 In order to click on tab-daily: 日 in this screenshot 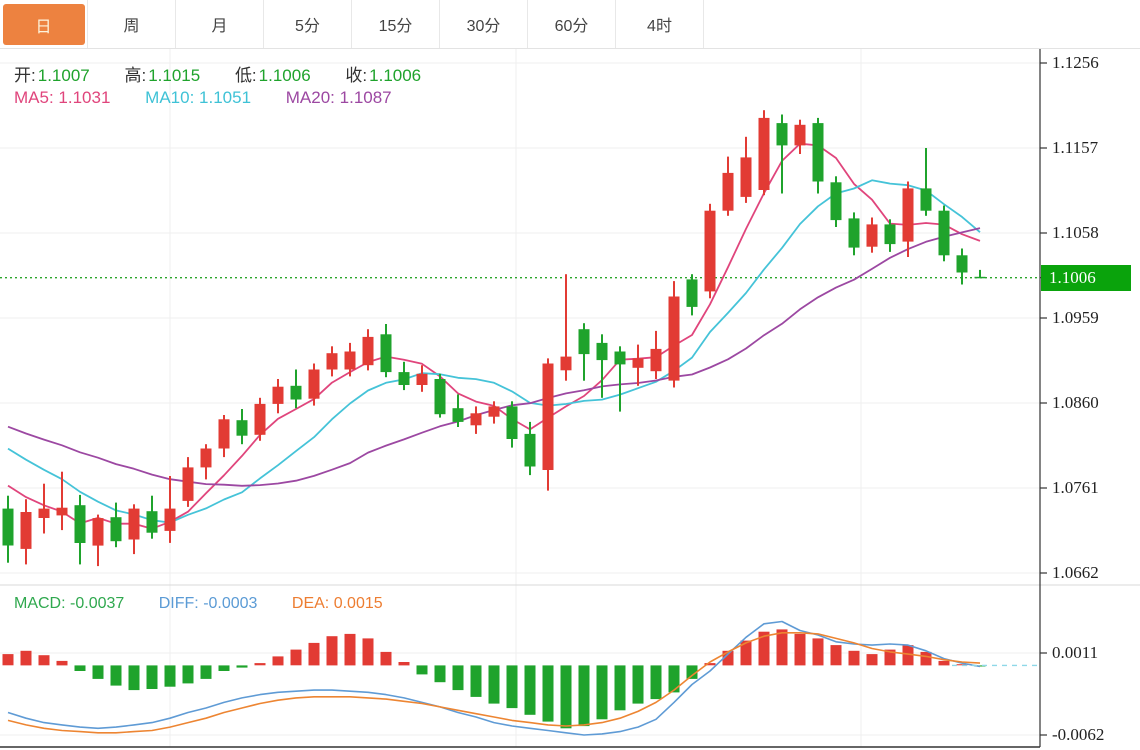, I will do `click(44, 24)`.